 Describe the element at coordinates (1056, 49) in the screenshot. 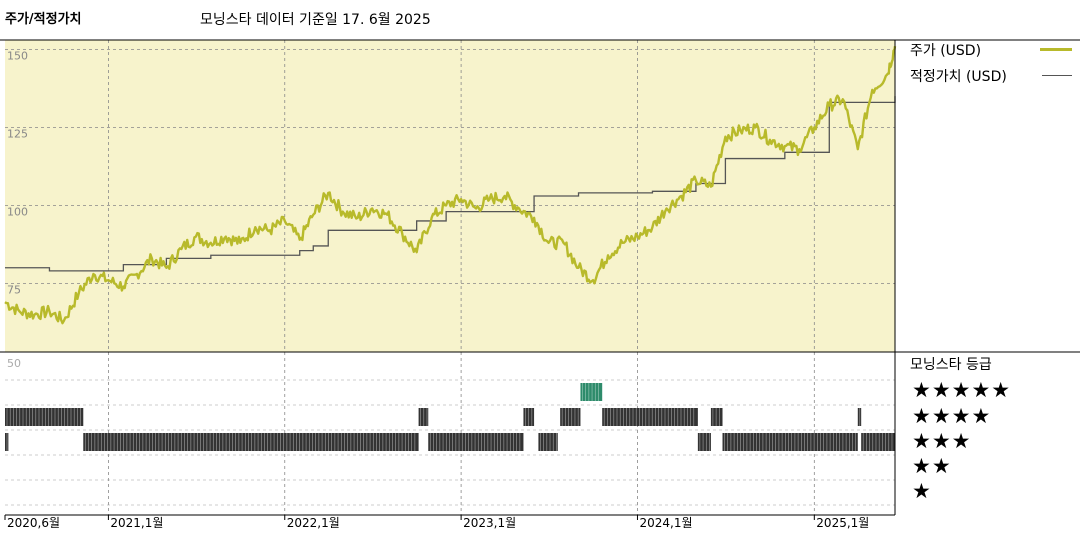

I see `legend-price-swatch` at that location.